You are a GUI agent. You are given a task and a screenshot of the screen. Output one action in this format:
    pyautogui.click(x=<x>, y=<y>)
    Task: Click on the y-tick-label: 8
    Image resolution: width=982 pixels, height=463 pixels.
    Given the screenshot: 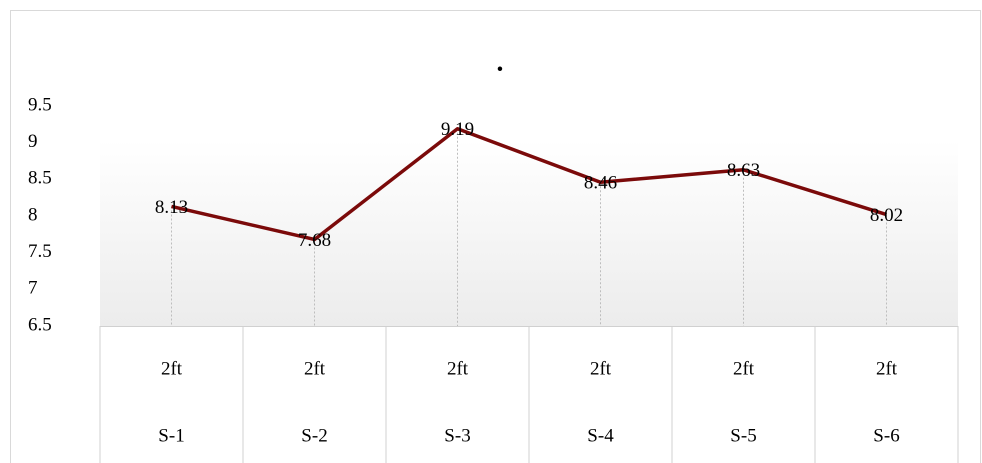 What is the action you would take?
    pyautogui.click(x=33, y=214)
    